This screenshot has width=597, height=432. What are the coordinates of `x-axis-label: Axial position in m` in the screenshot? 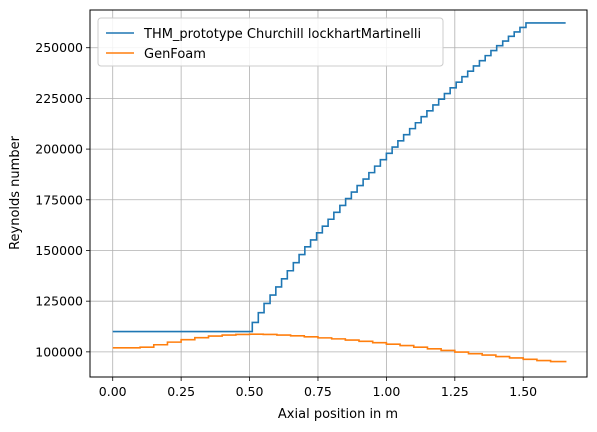 It's located at (338, 414).